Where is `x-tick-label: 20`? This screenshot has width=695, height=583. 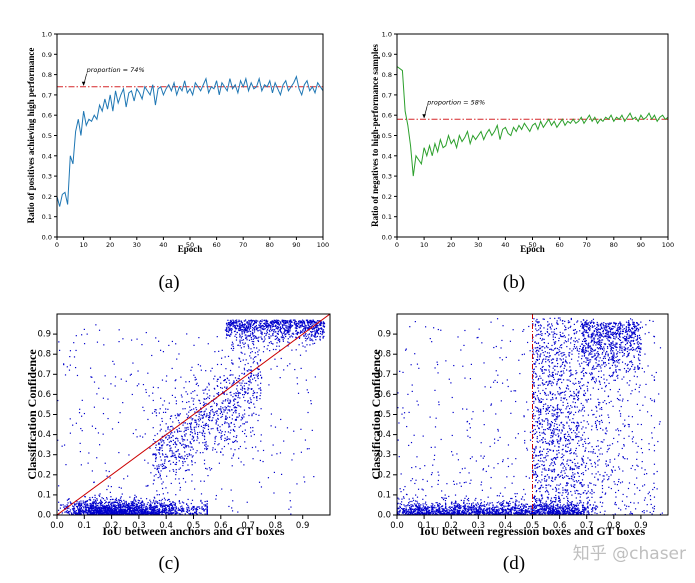 x-tick-label: 20 is located at coordinates (110, 245).